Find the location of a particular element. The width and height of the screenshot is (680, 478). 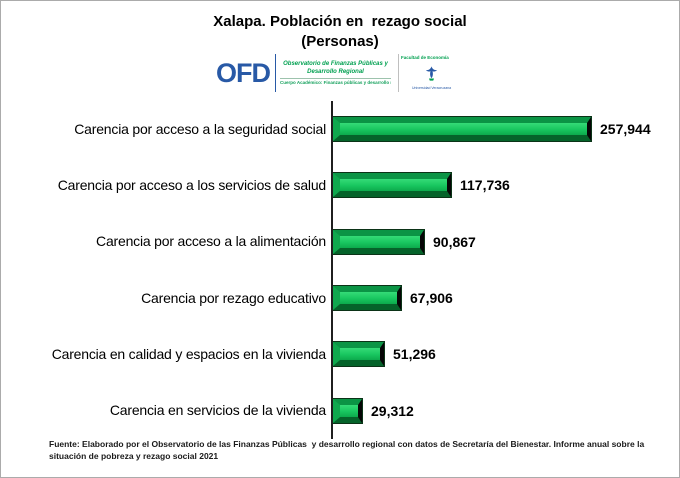

category-label: Carencia por rezago educativo is located at coordinates (166, 298).